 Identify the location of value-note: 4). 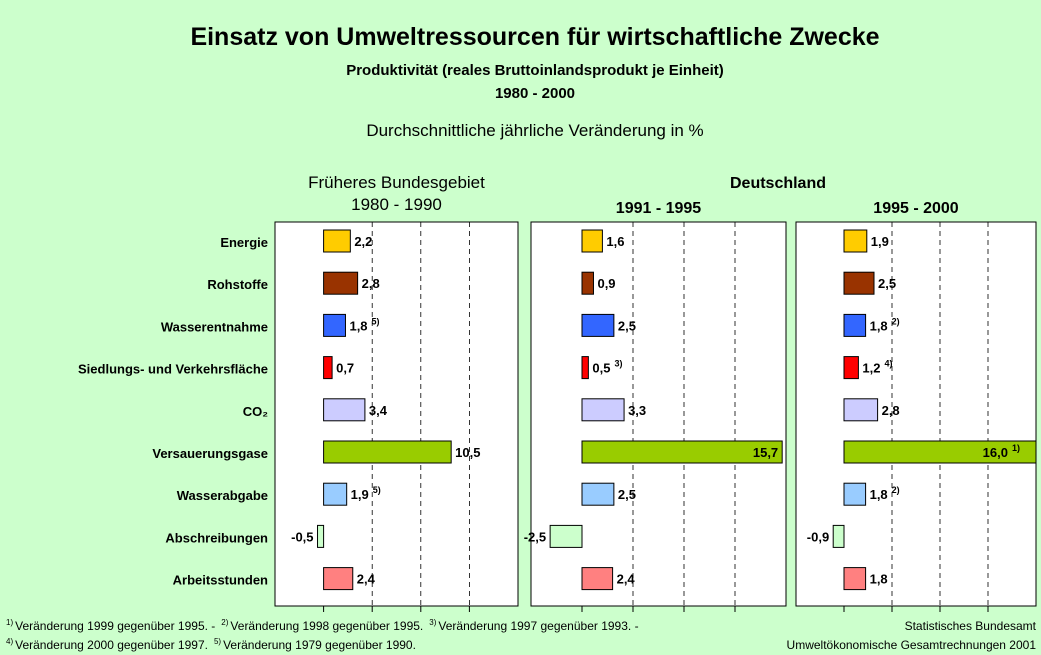
(888, 364).